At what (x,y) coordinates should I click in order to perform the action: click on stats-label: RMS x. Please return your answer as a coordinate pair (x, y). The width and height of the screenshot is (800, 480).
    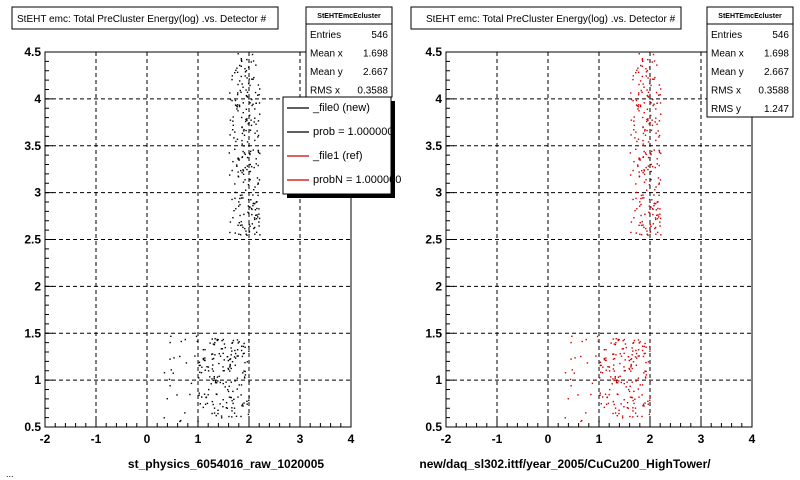
    Looking at the image, I should click on (726, 91).